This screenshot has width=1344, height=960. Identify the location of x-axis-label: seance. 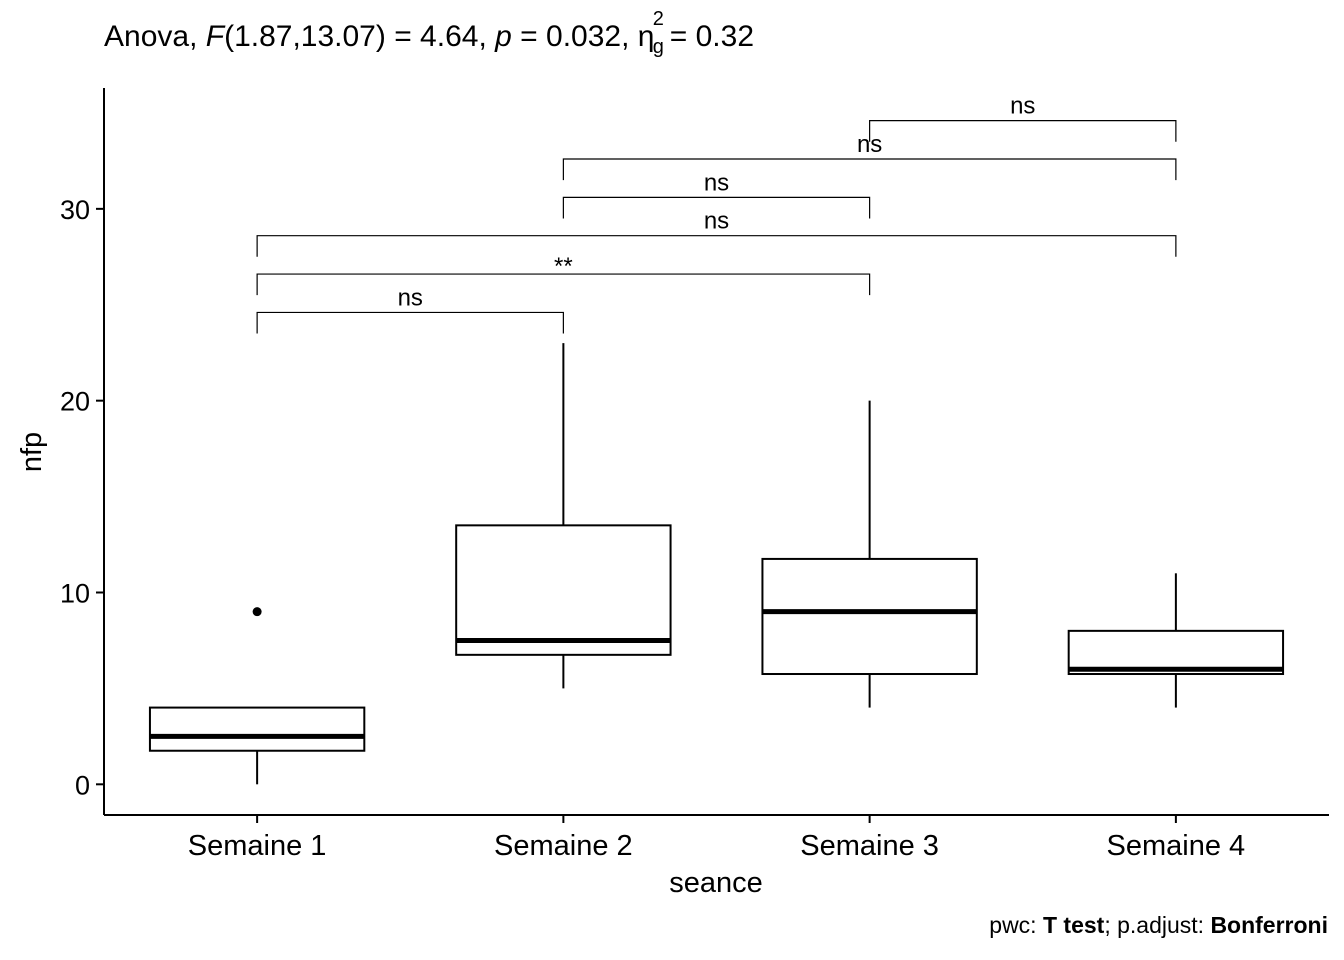
(716, 883).